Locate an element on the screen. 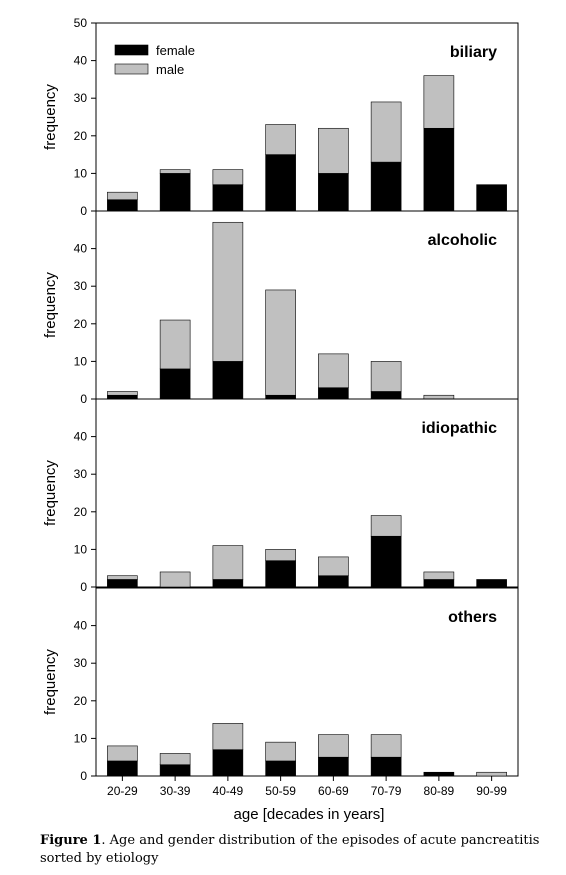 The width and height of the screenshot is (566, 875). xtick-label: 40-49 is located at coordinates (228, 791).